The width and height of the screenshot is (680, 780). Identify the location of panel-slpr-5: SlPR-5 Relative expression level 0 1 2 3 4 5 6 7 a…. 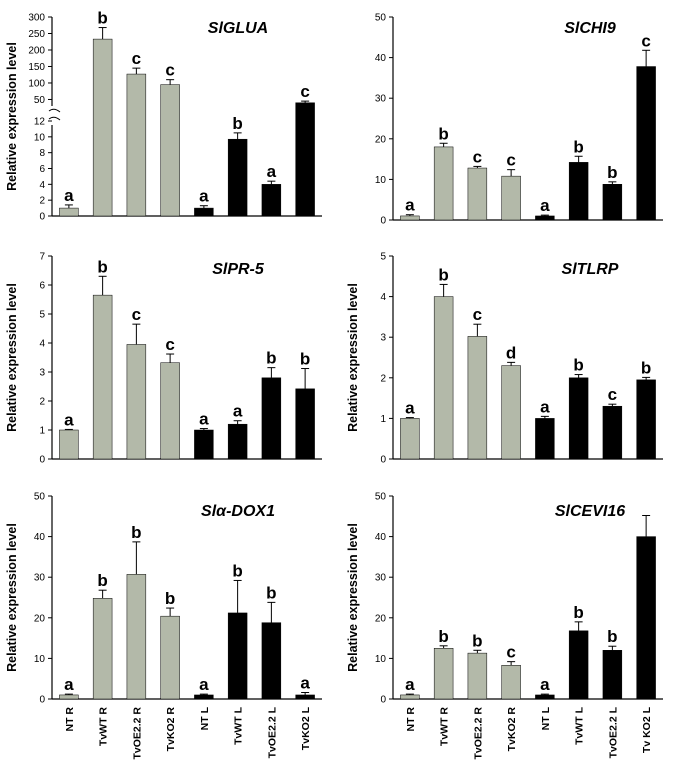
(163, 359).